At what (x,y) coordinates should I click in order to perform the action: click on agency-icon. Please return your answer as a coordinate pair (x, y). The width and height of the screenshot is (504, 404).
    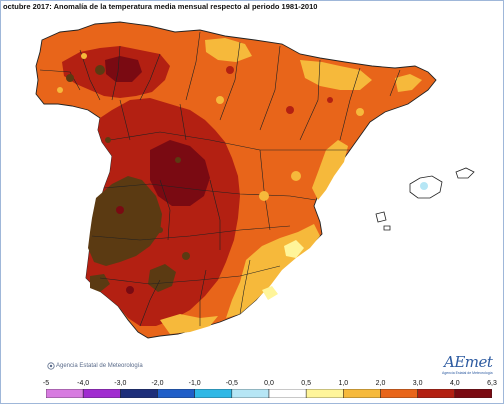
    Looking at the image, I should click on (51, 366).